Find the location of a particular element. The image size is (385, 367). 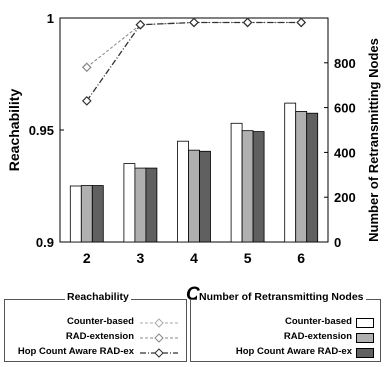

x-tick-label: 6 is located at coordinates (301, 258).